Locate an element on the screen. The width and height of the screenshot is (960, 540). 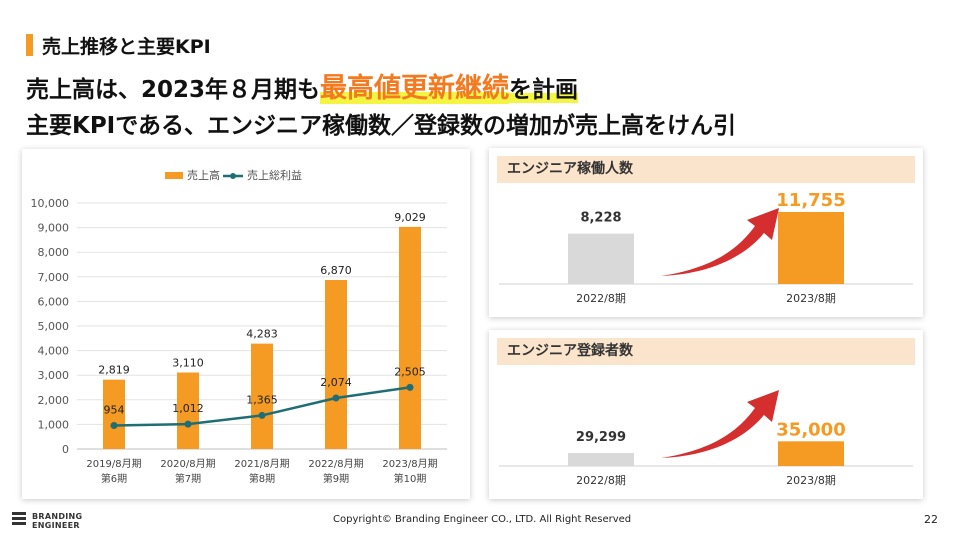
gross-profit-label: 2,074 is located at coordinates (336, 382).